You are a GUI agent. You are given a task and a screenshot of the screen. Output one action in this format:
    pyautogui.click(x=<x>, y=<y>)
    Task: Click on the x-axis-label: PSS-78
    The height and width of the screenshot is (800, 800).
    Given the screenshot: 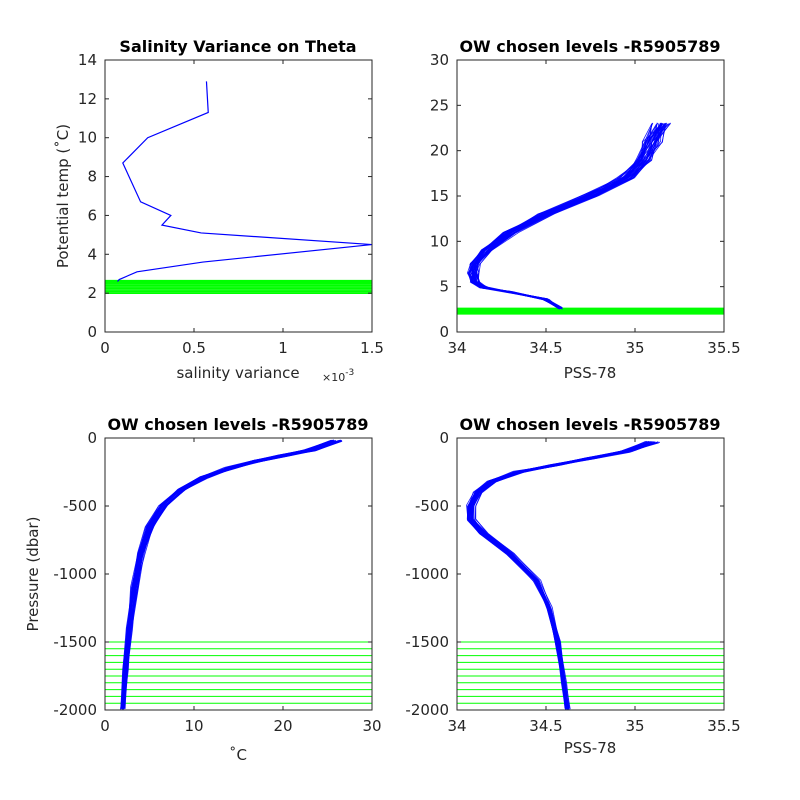 What is the action you would take?
    pyautogui.click(x=590, y=373)
    